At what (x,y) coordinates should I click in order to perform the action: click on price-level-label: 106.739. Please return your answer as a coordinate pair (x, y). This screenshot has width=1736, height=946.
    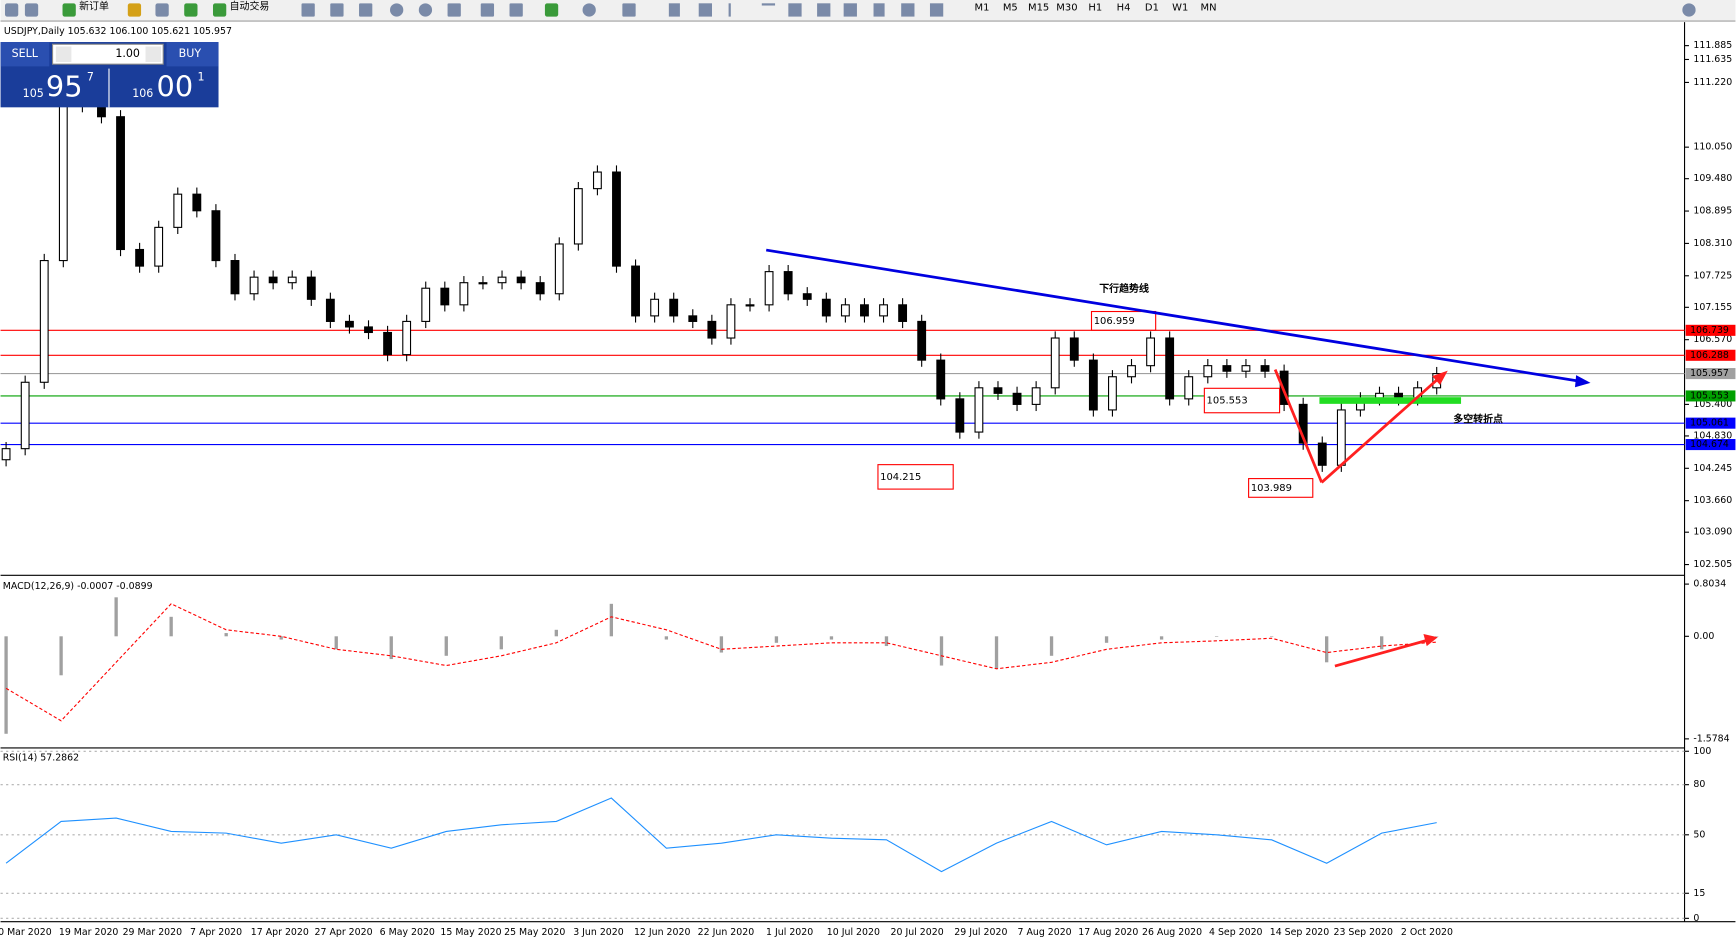
    Looking at the image, I should click on (1709, 330).